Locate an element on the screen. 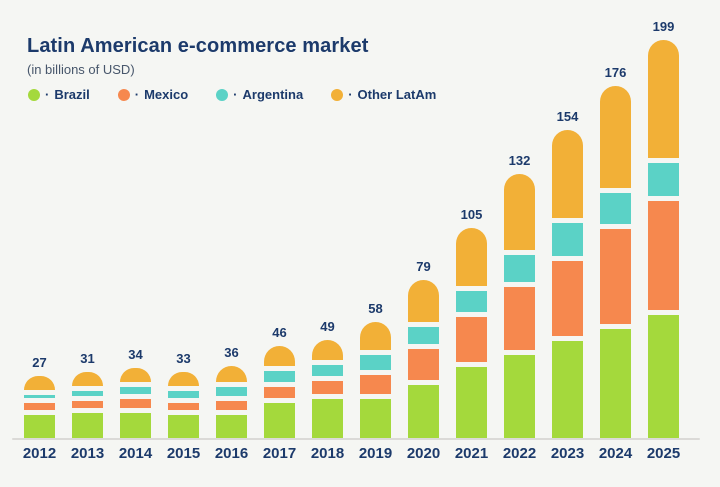 The width and height of the screenshot is (720, 487). bar-total-label: 27 is located at coordinates (39, 362).